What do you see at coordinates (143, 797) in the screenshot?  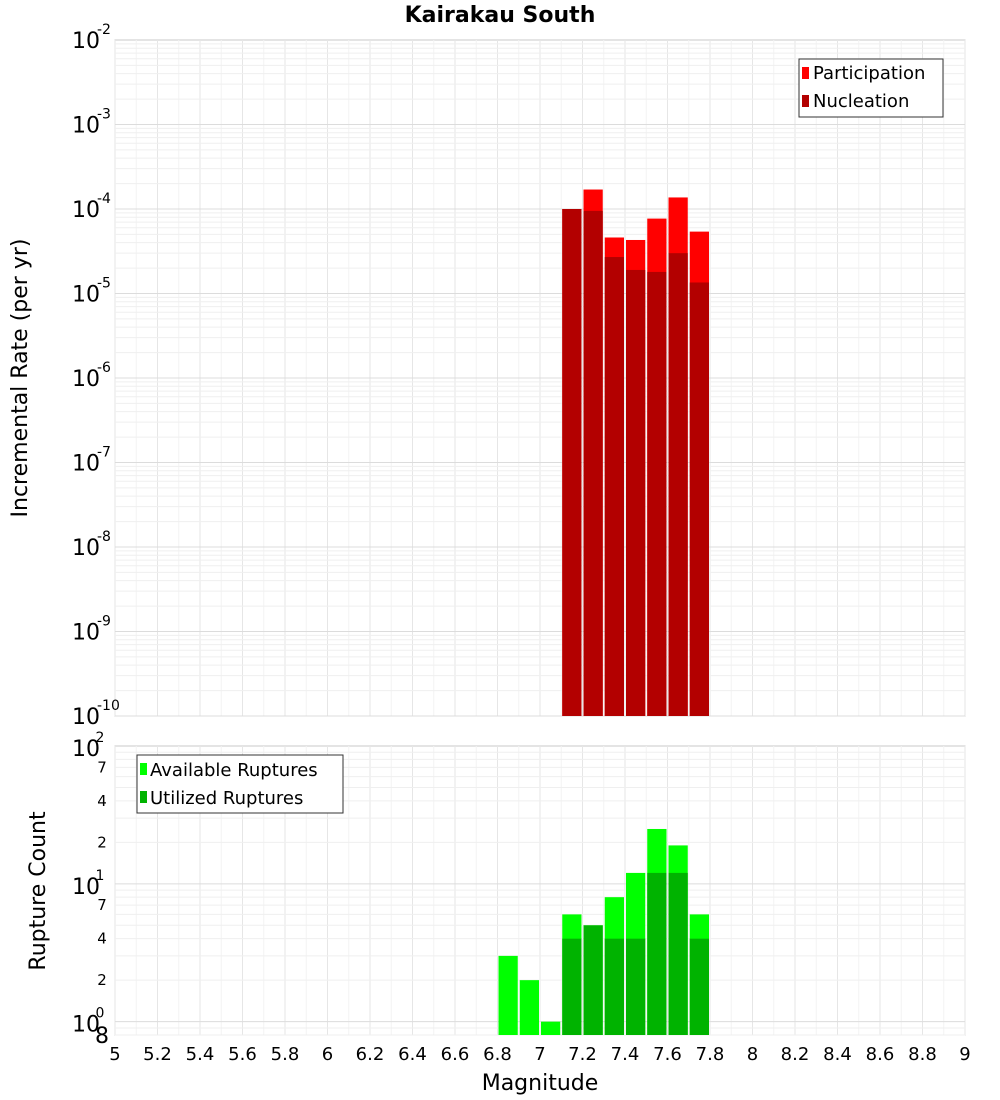 I see `legend-utilized-swatch` at bounding box center [143, 797].